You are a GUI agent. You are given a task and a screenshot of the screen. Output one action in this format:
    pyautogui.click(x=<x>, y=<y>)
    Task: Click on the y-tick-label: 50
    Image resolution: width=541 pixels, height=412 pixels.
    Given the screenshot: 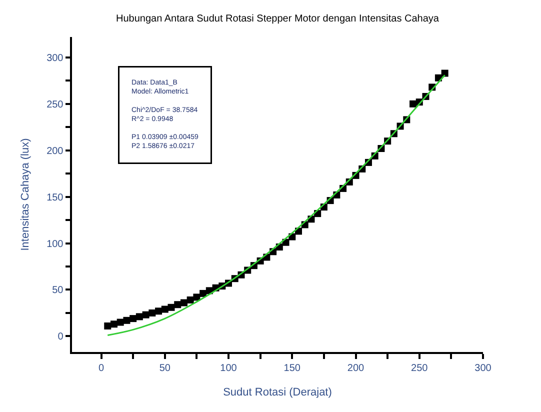 What is the action you would take?
    pyautogui.click(x=58, y=290)
    